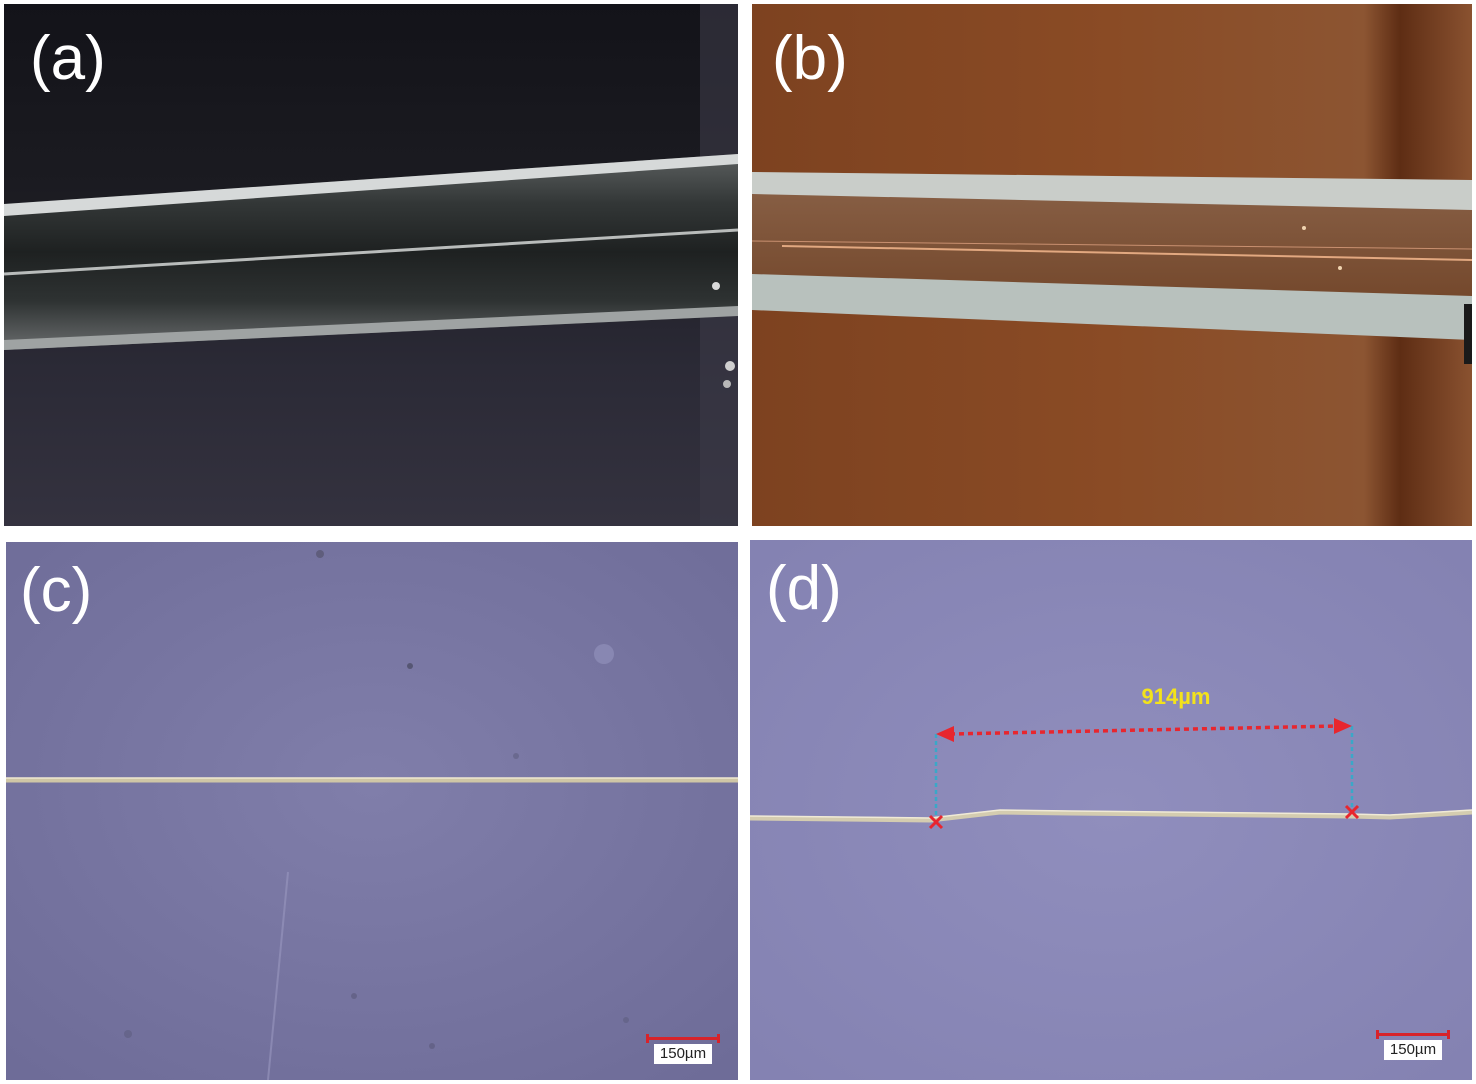 Image resolution: width=1476 pixels, height=1084 pixels. I want to click on panel-c-label: (c), so click(56, 590).